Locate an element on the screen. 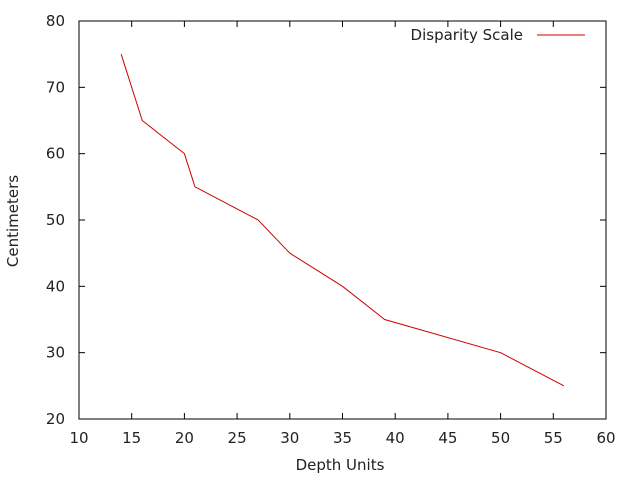  x-tick-label: 30 is located at coordinates (289, 438).